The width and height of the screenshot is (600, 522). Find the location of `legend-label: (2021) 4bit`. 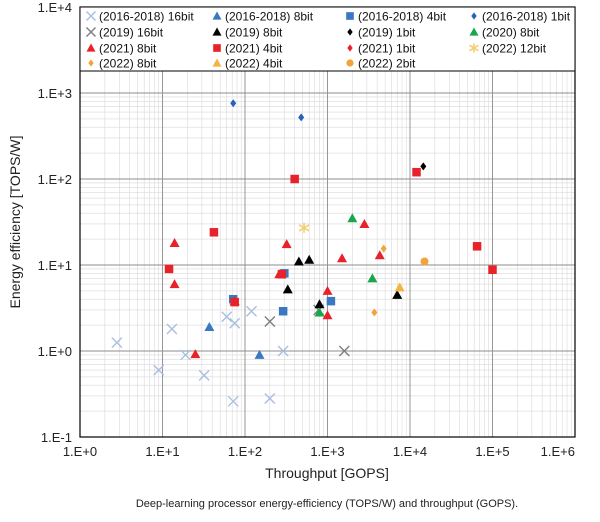

legend-label: (2021) 4bit is located at coordinates (254, 49).